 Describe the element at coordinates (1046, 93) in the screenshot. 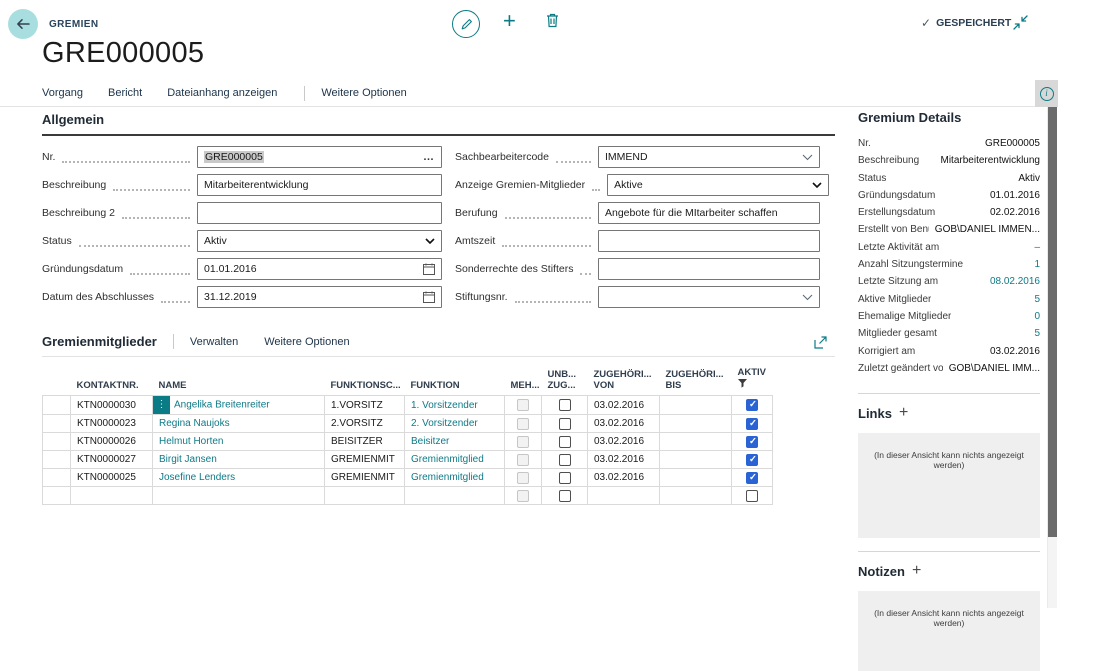

I see `factbox-toggle-button: i` at that location.